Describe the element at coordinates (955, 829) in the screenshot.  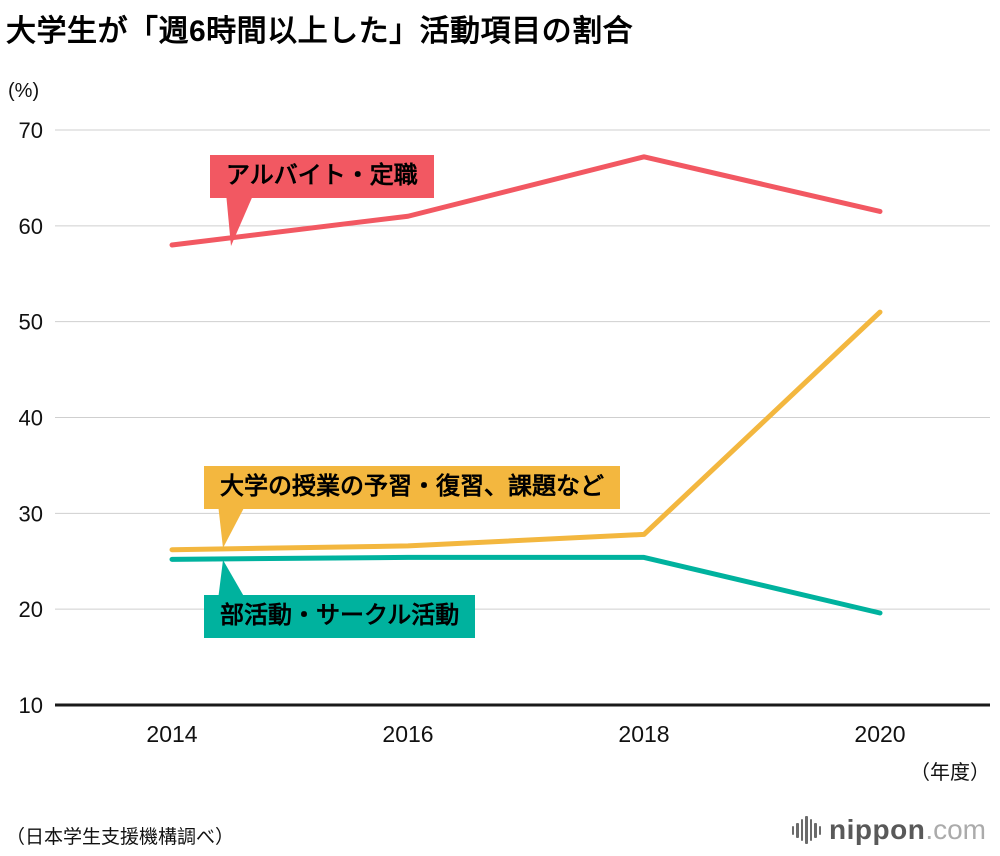
I see `logo-tld: .com` at that location.